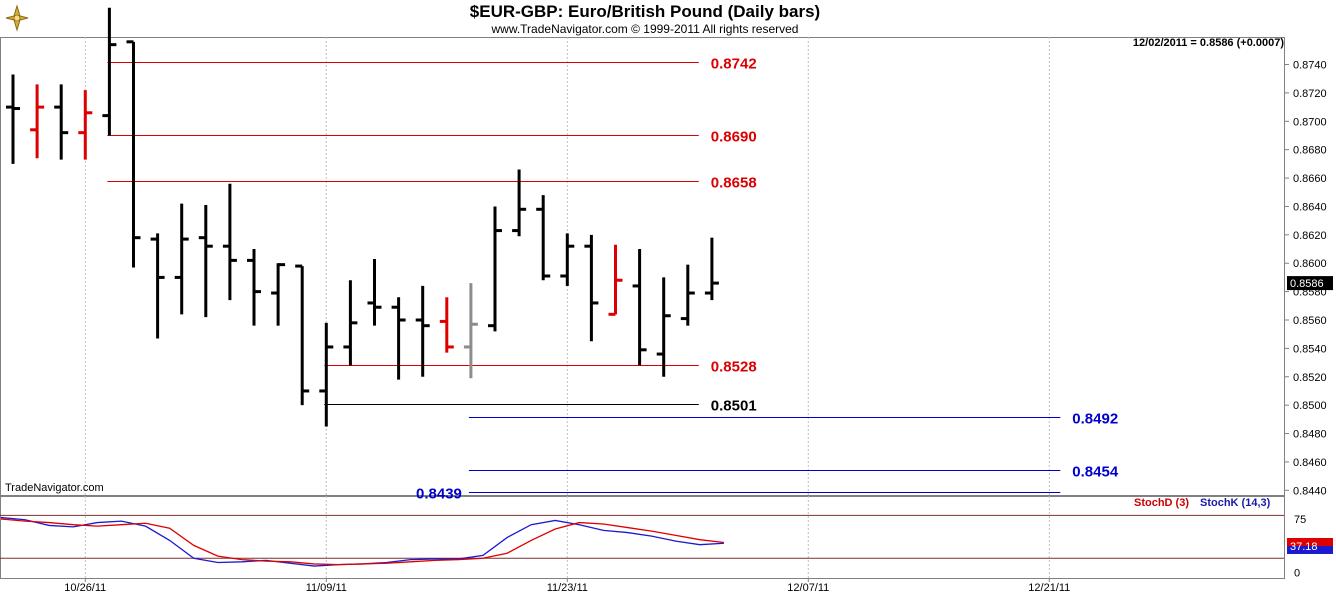  What do you see at coordinates (362, 542) in the screenshot?
I see `stoch-d-line` at bounding box center [362, 542].